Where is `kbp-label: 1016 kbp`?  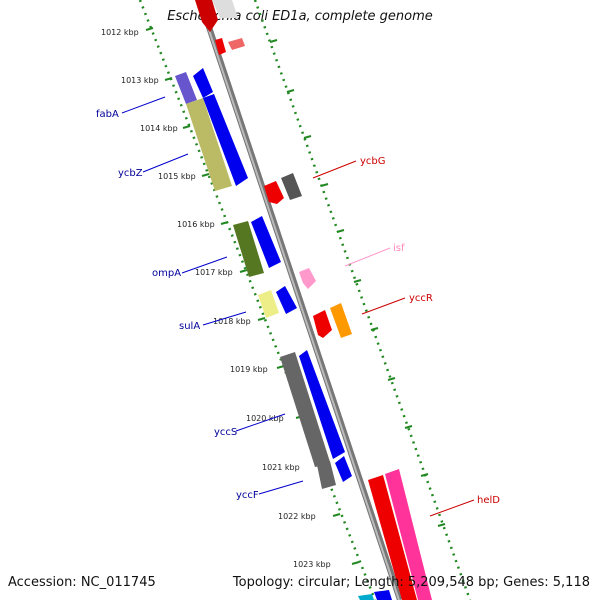 kbp-label: 1016 kbp is located at coordinates (196, 224).